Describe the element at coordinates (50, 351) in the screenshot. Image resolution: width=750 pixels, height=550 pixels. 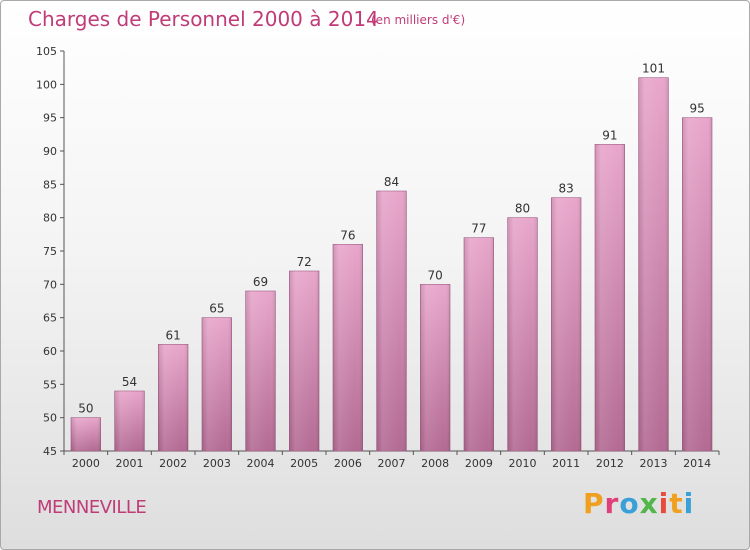
I see `y-tick-label: 60` at that location.